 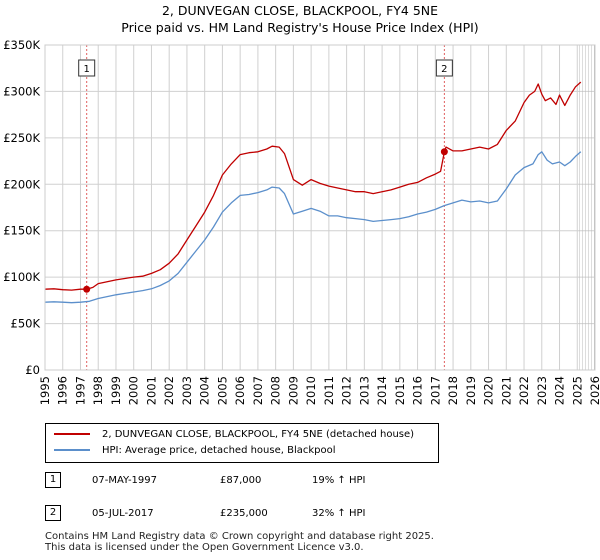 What do you see at coordinates (53, 480) in the screenshot?
I see `transaction-number: 1` at bounding box center [53, 480].